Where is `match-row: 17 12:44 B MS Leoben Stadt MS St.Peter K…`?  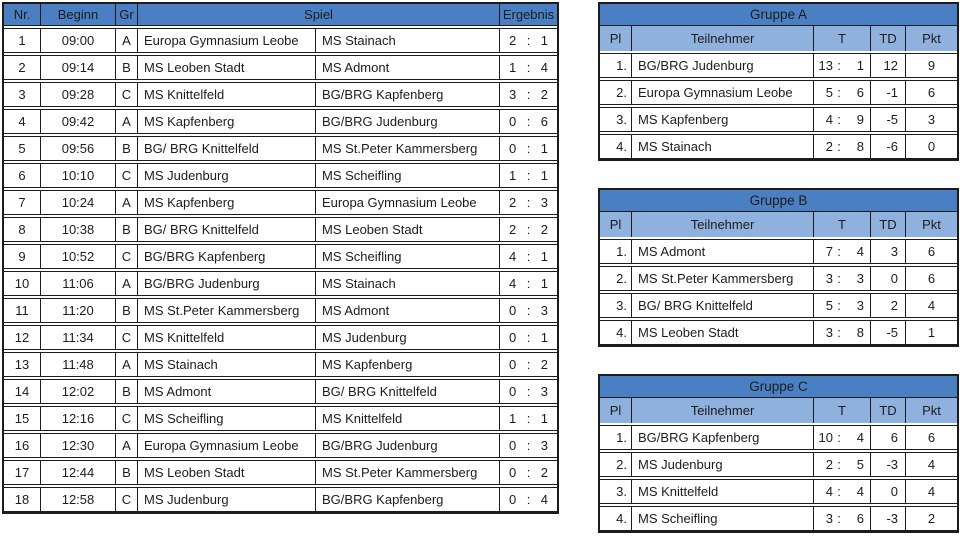 match-row: 17 12:44 B MS Leoben Stadt MS St.Peter K… is located at coordinates (280, 472).